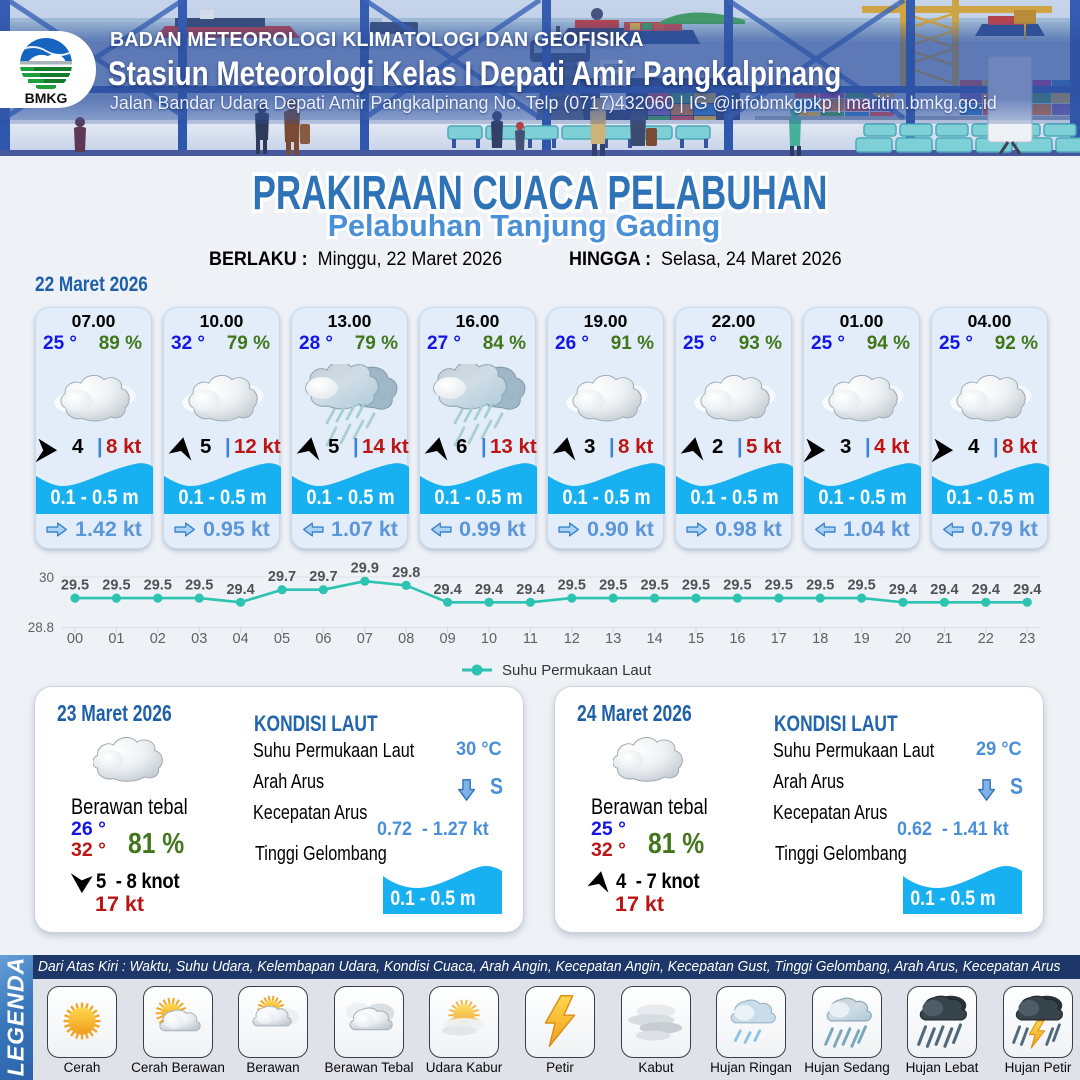 The width and height of the screenshot is (1080, 1080). Describe the element at coordinates (323, 639) in the screenshot. I see `svg-text: 06` at that location.